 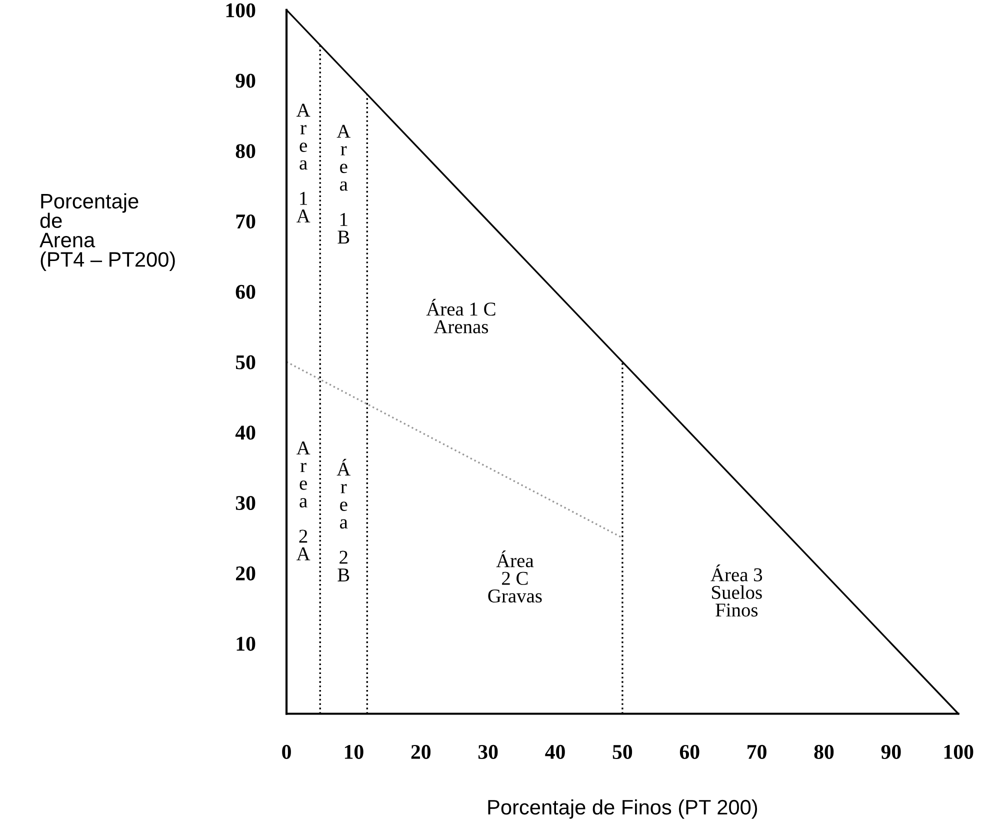 I want to click on x-tick-label: 80, so click(x=824, y=751).